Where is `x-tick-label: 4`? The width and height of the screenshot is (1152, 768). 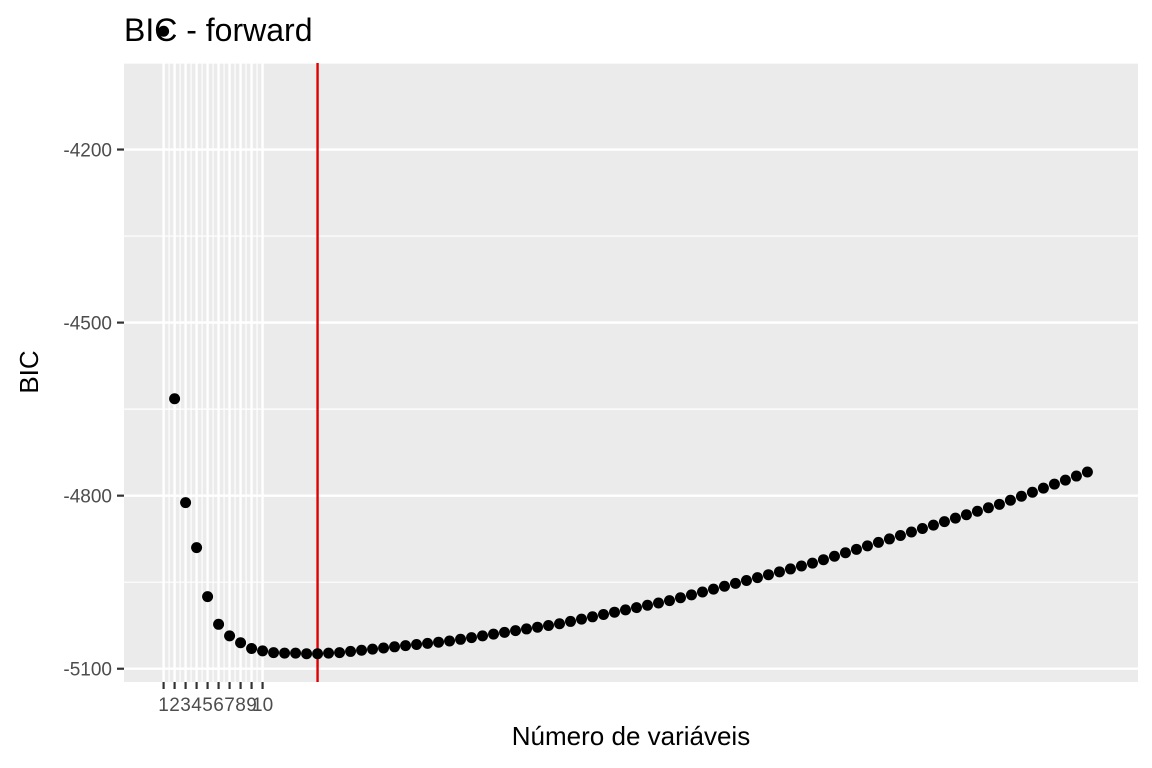 x-tick-label: 4 is located at coordinates (196, 705).